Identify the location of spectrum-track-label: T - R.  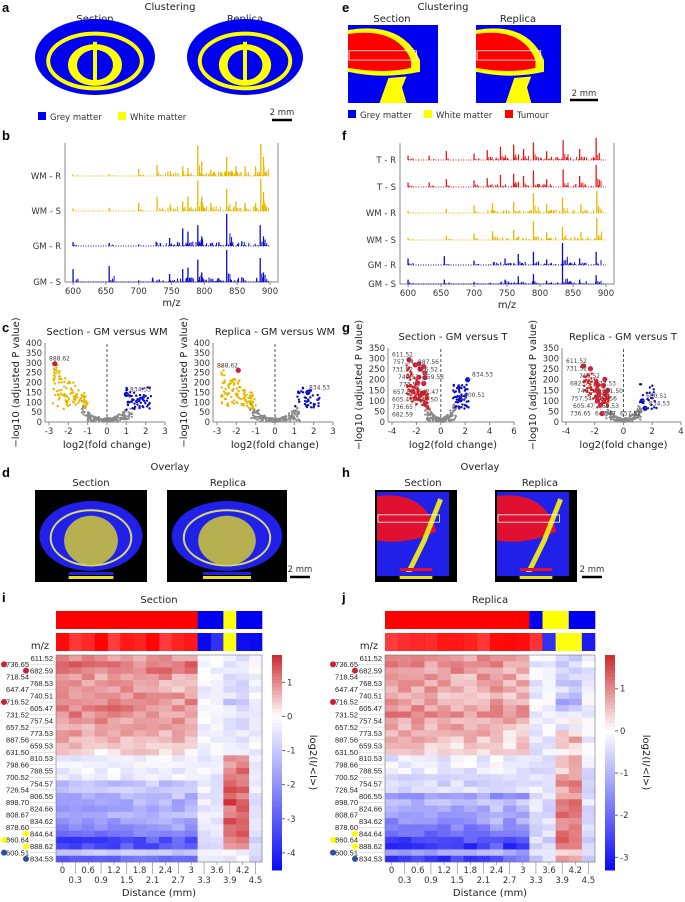
(385, 161).